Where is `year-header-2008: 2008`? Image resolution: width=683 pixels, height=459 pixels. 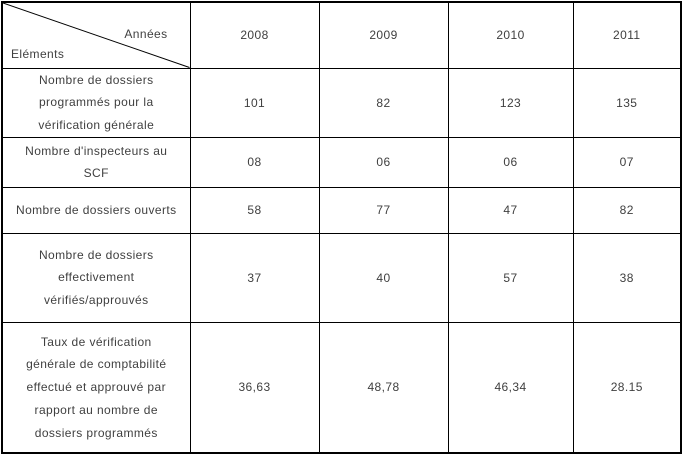 year-header-2008: 2008 is located at coordinates (254, 35).